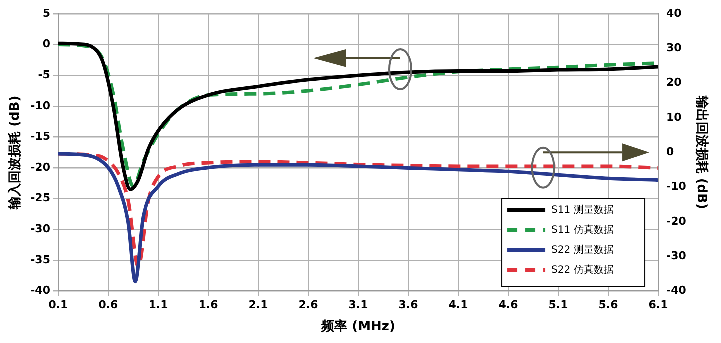 This screenshot has width=721, height=343. I want to click on y-tick-label: -10, so click(40, 105).